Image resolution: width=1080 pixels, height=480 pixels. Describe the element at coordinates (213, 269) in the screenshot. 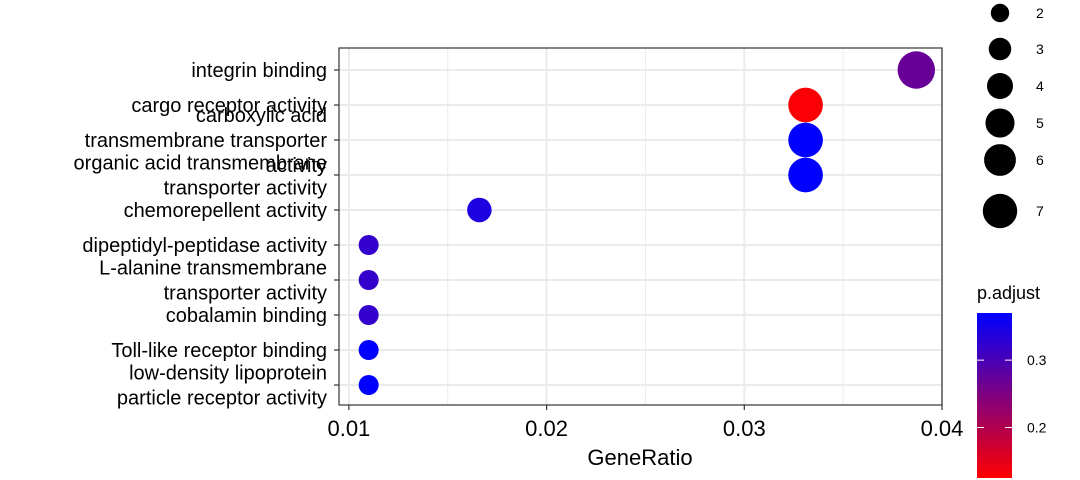

I see `y-tick-label: L-alanine transmembrane` at that location.